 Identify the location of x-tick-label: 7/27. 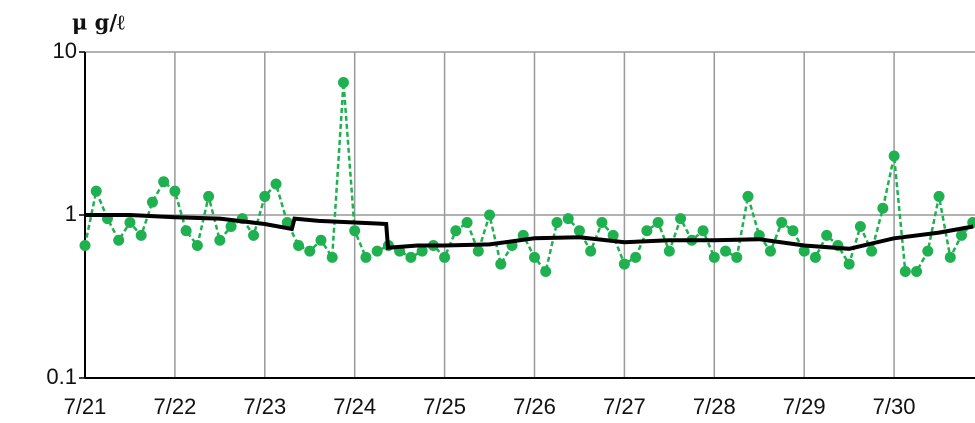
(624, 406).